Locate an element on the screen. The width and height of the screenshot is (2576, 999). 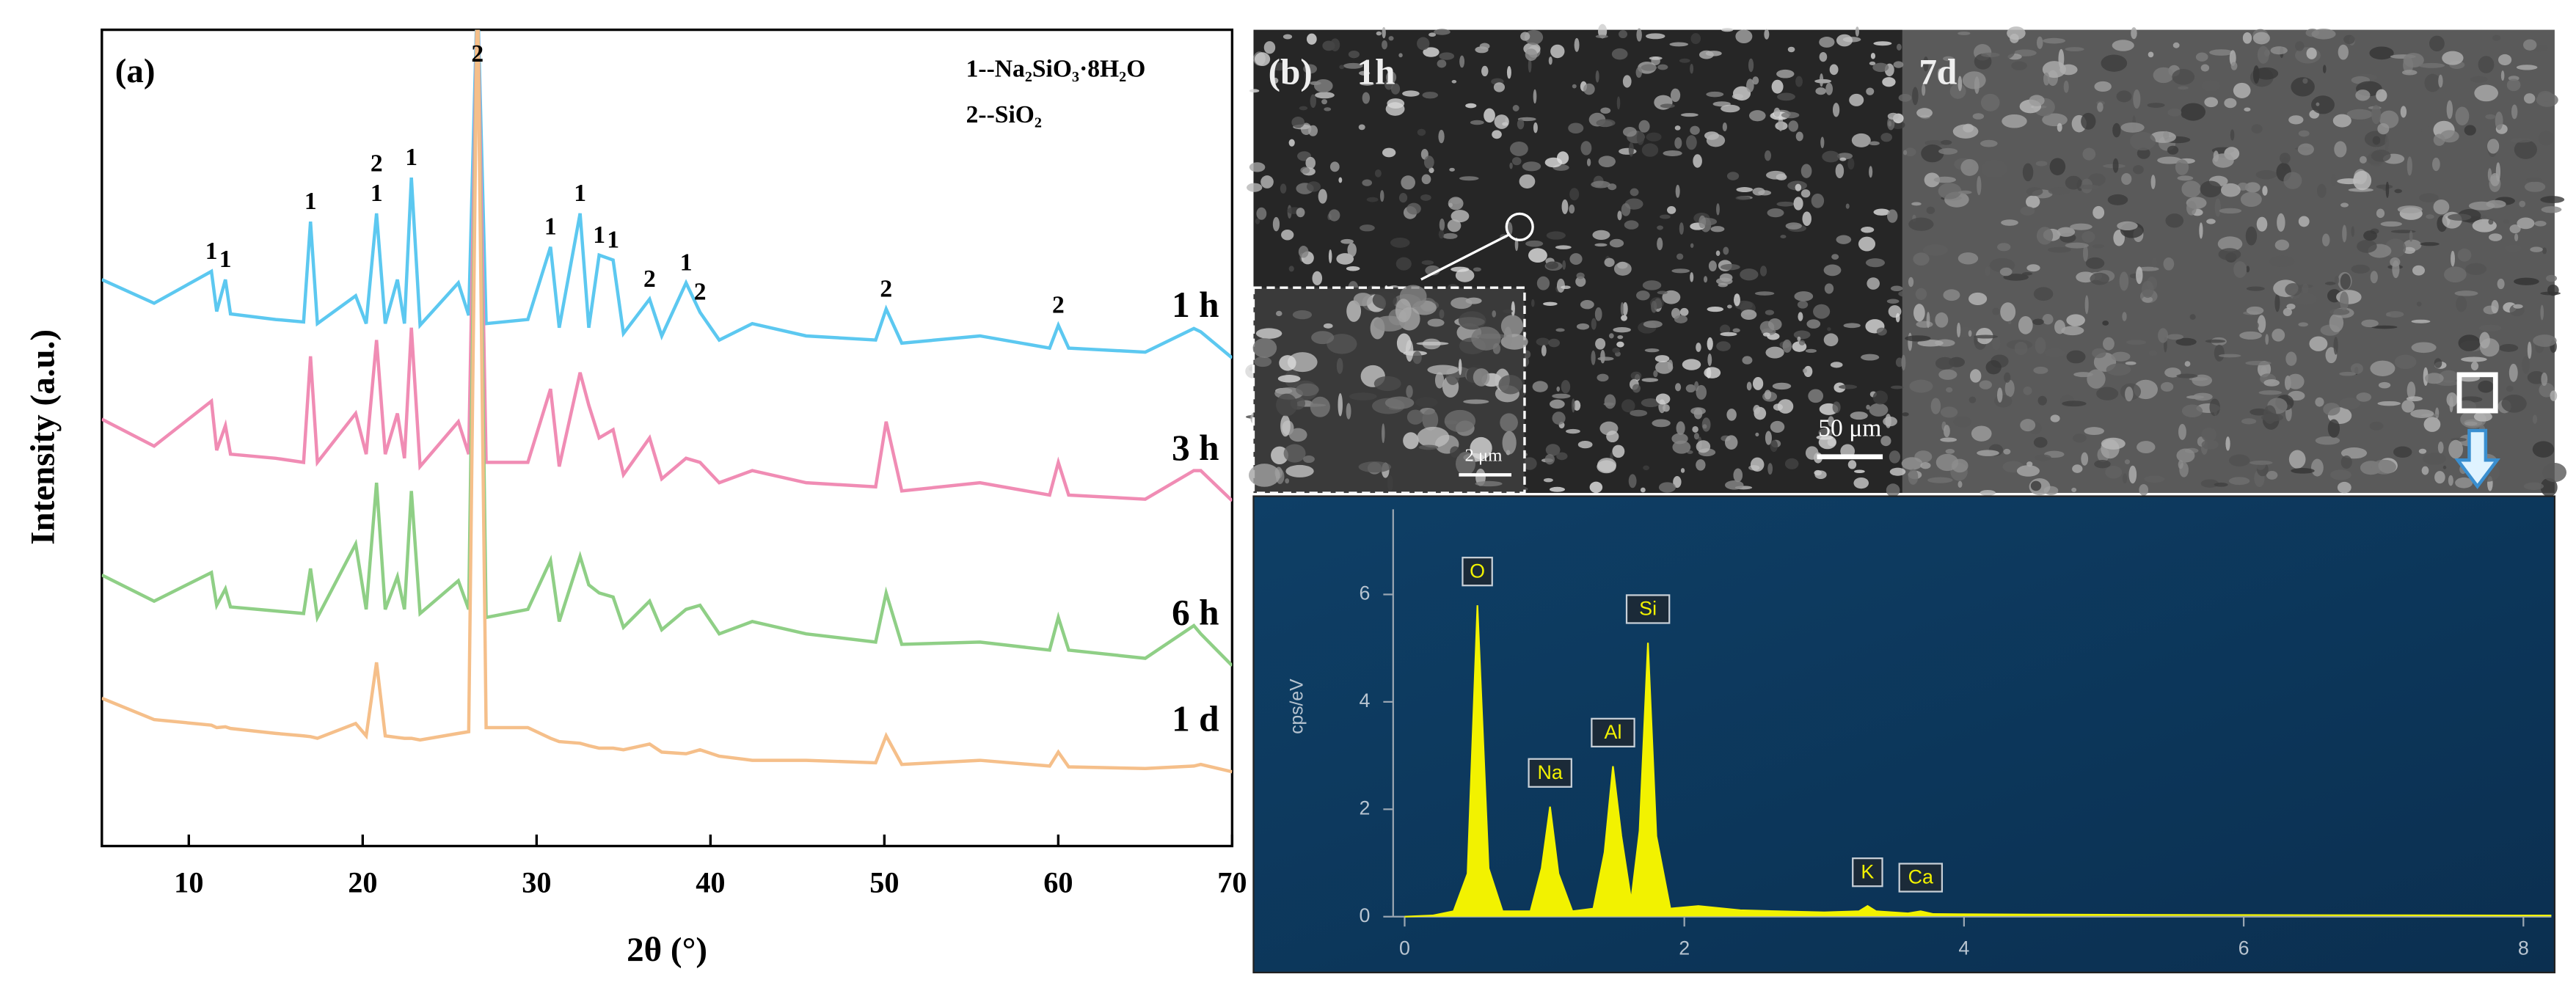
x-tick-label: 70 is located at coordinates (1232, 882).